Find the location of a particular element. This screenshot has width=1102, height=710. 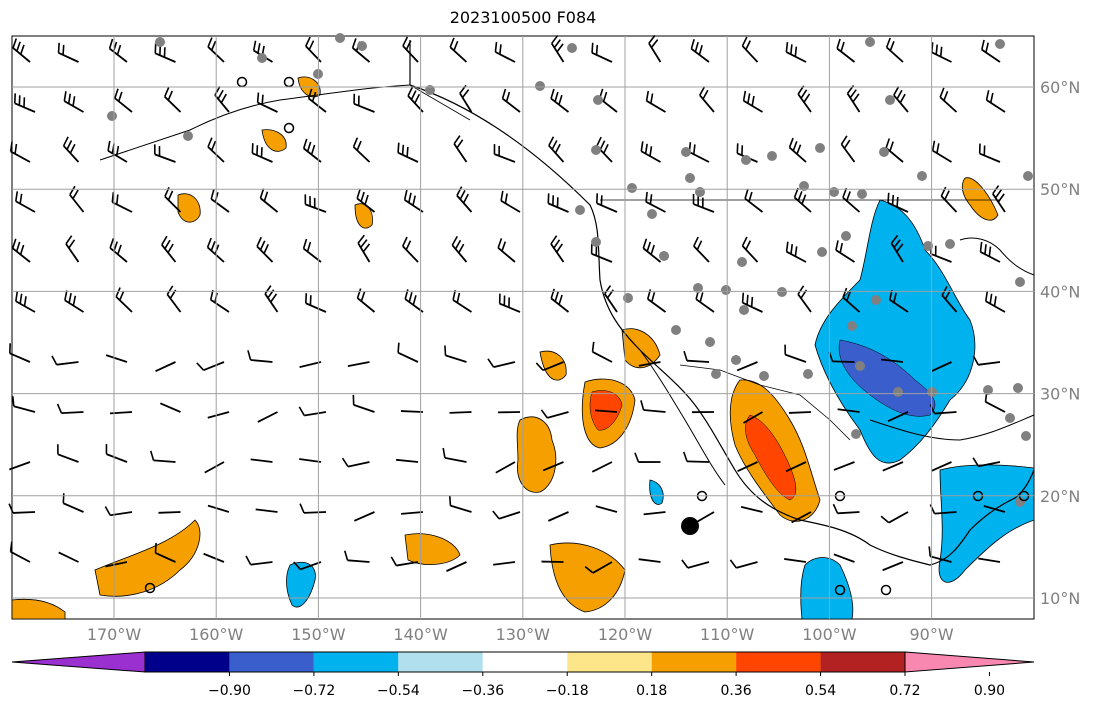

positive-region-california is located at coordinates (641, 348).